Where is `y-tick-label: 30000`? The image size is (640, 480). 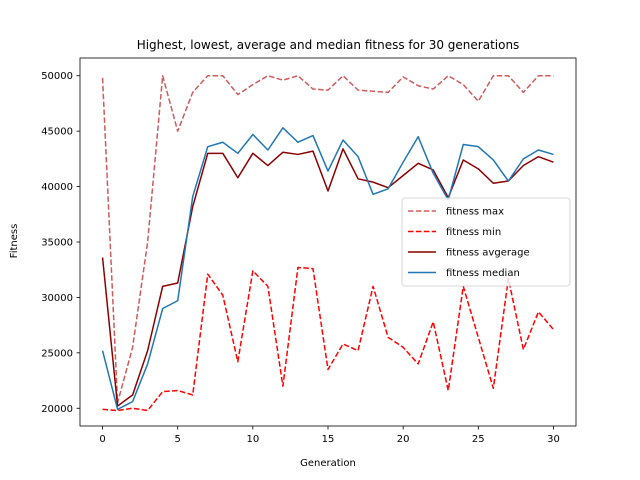
y-tick-label: 30000 is located at coordinates (57, 298).